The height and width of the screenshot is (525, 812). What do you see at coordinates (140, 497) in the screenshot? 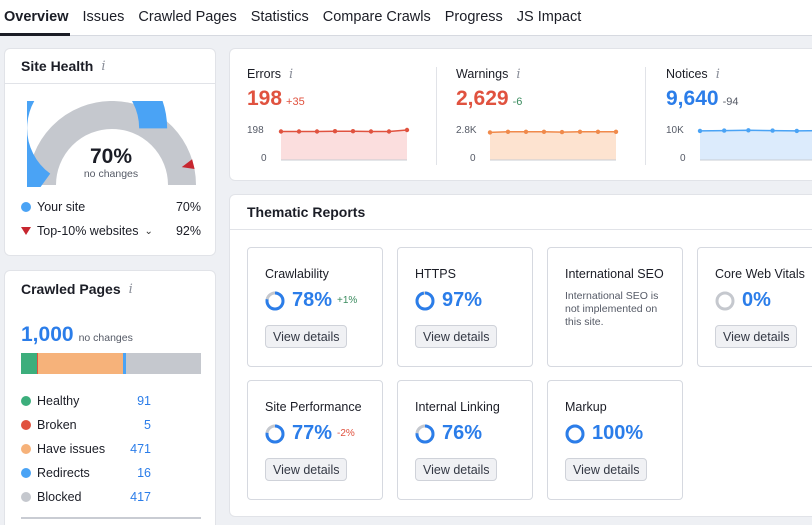
I see `crawled-pages-item-value: 417` at bounding box center [140, 497].